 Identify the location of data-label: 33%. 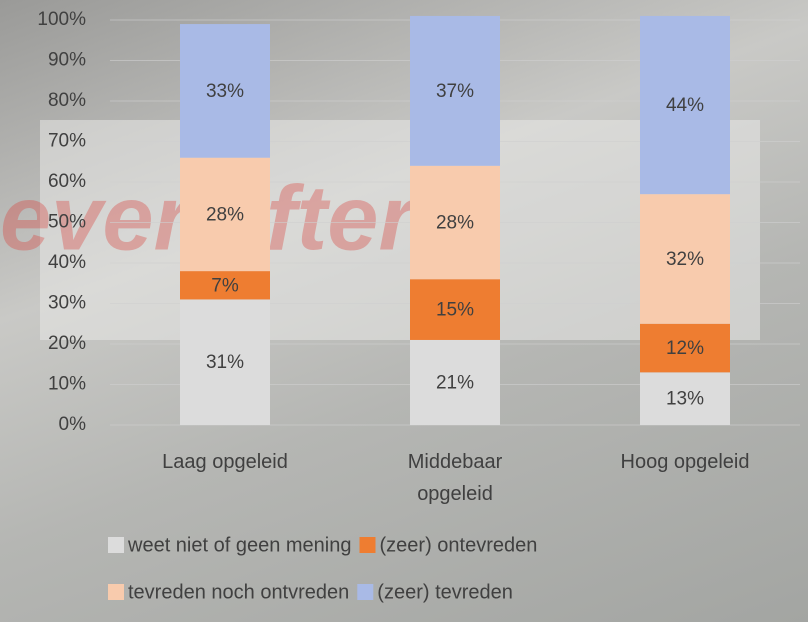
(225, 91).